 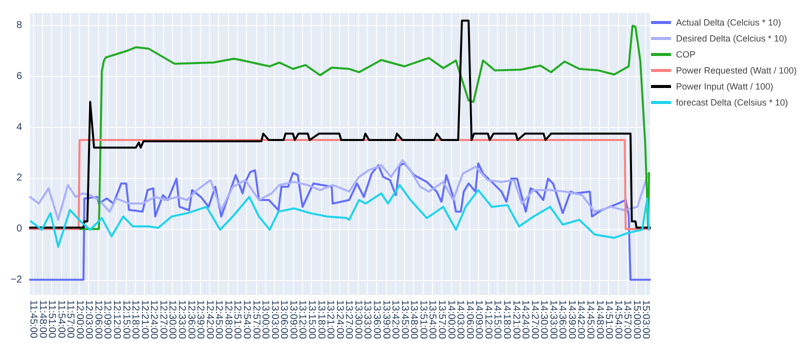 What do you see at coordinates (618, 320) in the screenshot?
I see `x-tick-label: 14:54:00` at bounding box center [618, 320].